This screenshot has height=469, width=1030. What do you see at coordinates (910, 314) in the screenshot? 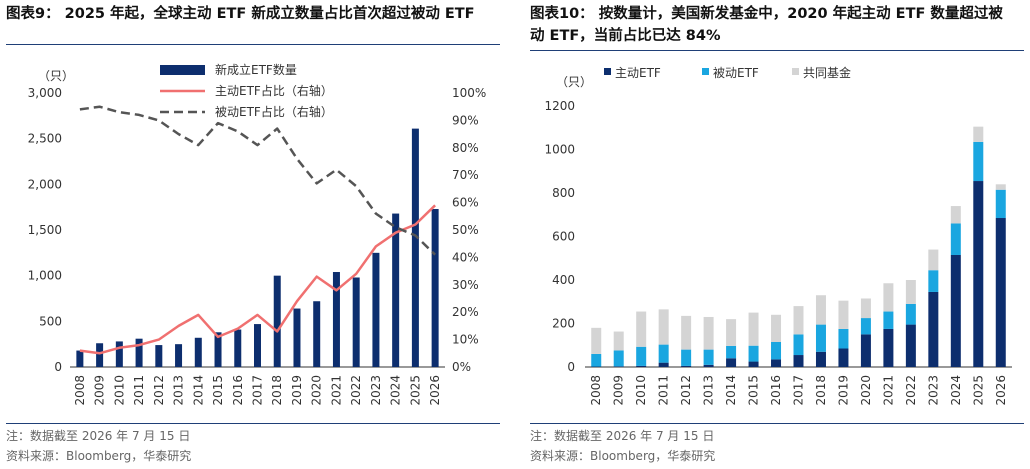
I see `right-bar-passive-2022` at bounding box center [910, 314].